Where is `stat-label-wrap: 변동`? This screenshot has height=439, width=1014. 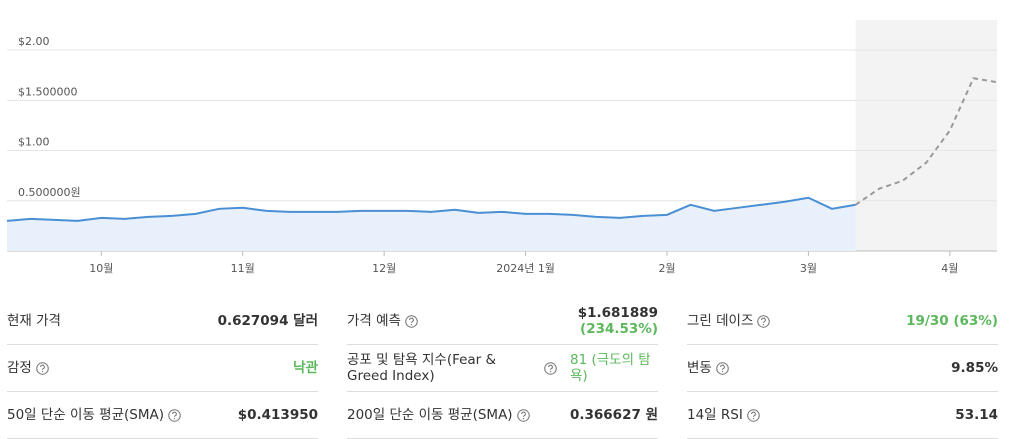
stat-label-wrap: 변동 is located at coordinates (708, 368).